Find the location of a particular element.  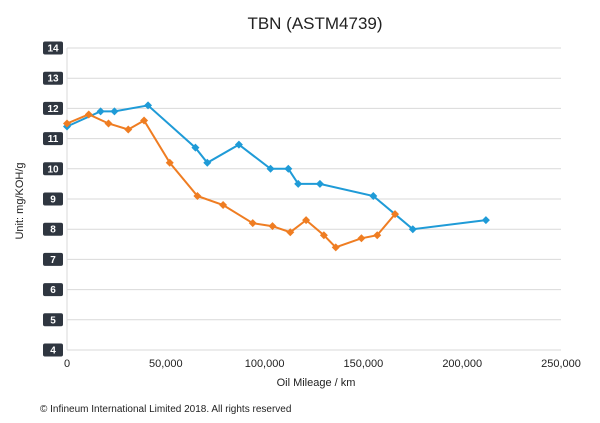

x-axis-ticks: 0 50,000 100,000 150,000 200,000 250,000 is located at coordinates (322, 364).